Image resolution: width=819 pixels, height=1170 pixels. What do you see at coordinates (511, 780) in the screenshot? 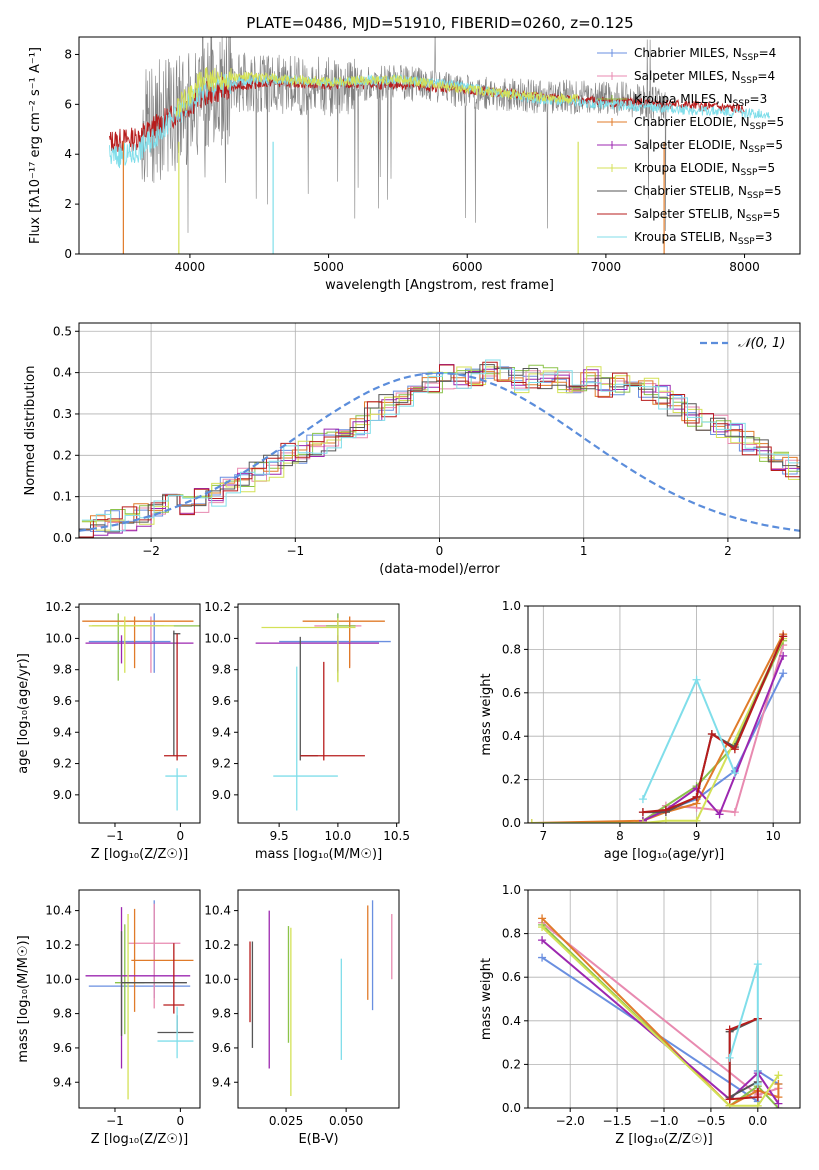
I see `y-tick-label: 0.2` at bounding box center [511, 780].